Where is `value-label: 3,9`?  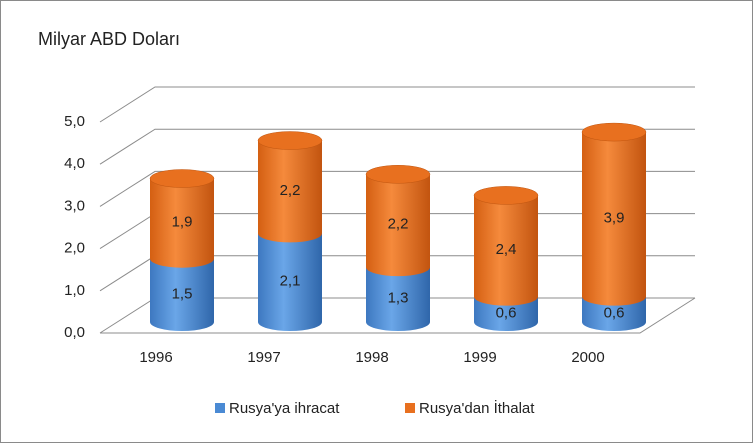
value-label: 3,9 is located at coordinates (614, 217).